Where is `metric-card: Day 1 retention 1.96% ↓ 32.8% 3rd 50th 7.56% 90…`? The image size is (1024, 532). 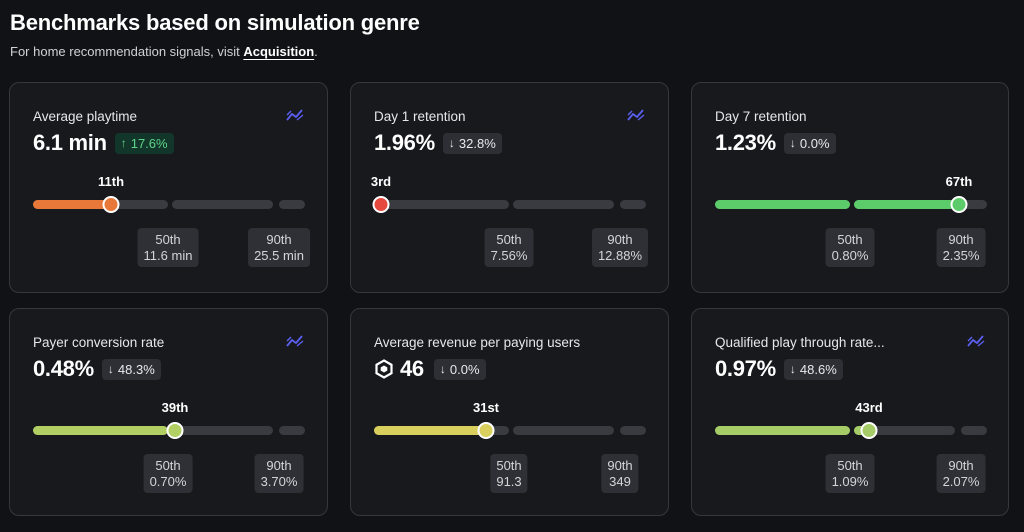 metric-card: Day 1 retention 1.96% ↓ 32.8% 3rd 50th 7.56% 90… is located at coordinates (509, 187).